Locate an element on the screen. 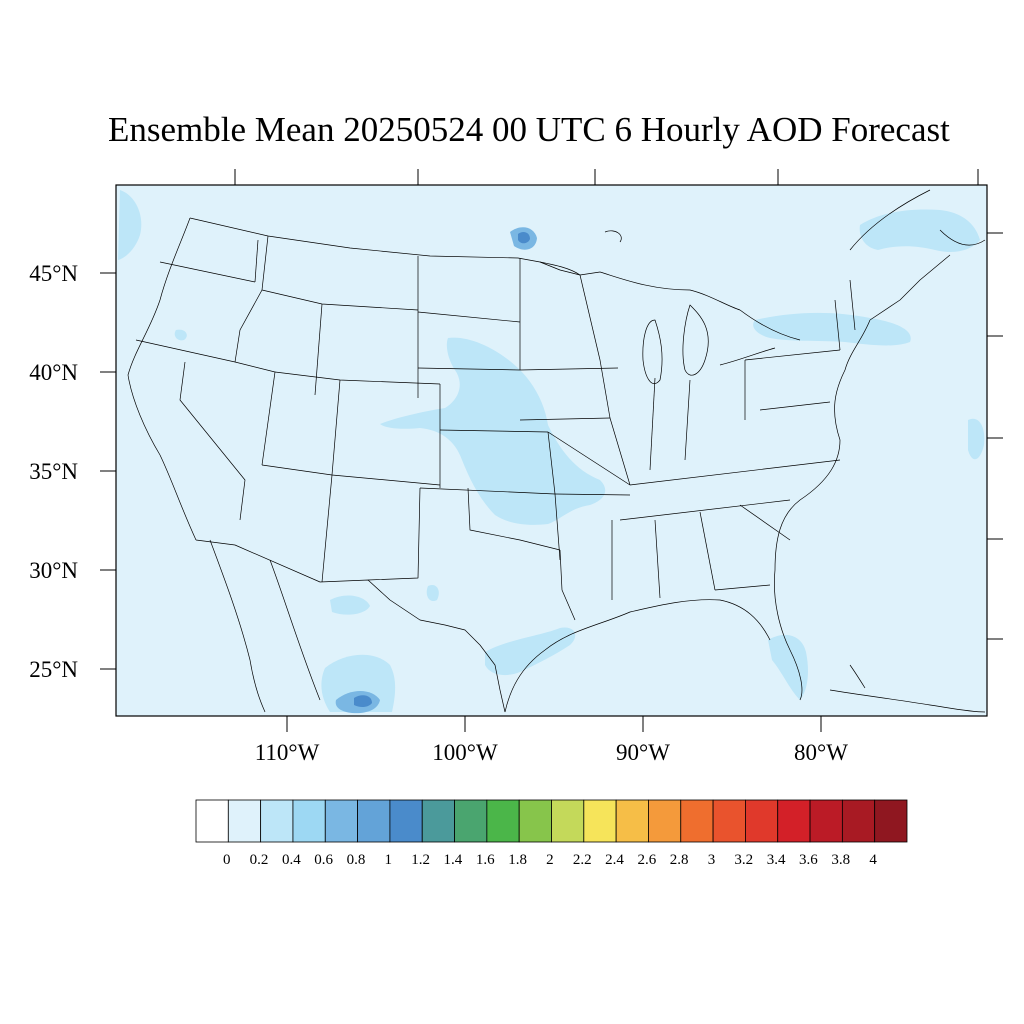 The image size is (1024, 1024). colorbar-label: 2.6 is located at coordinates (646, 860).